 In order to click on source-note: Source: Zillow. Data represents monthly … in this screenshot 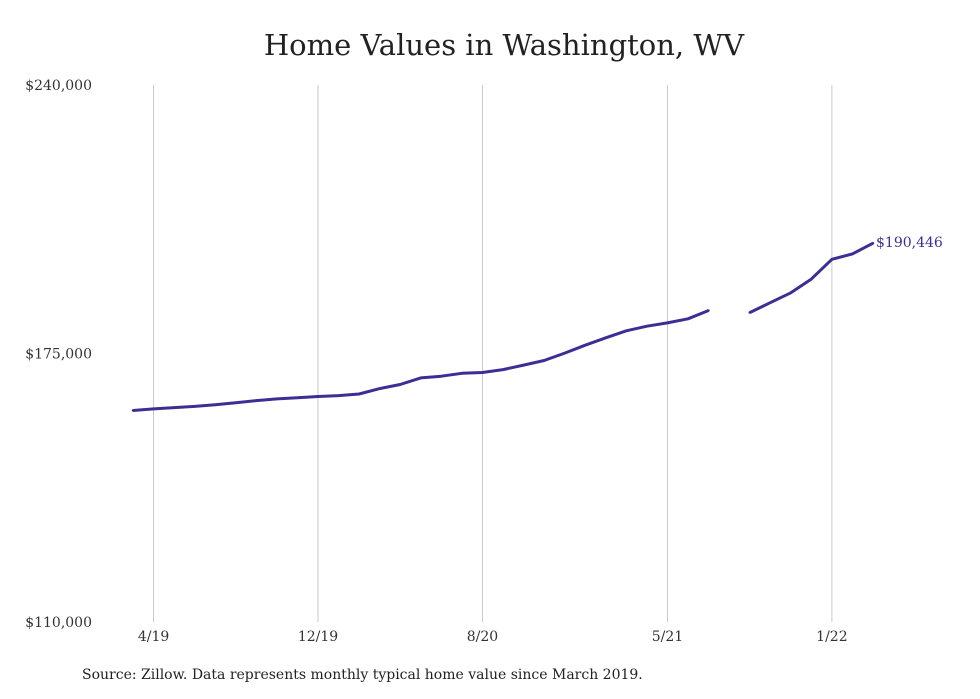, I will do `click(362, 675)`.